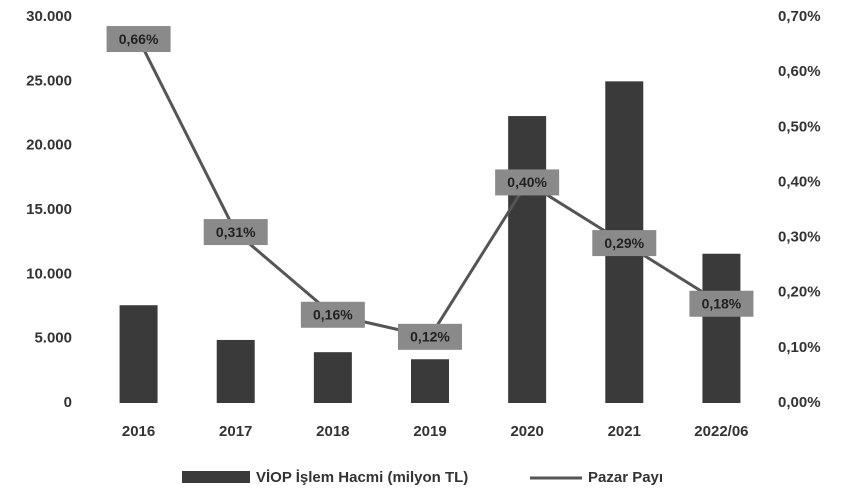 This screenshot has height=498, width=844. Describe the element at coordinates (799, 71) in the screenshot. I see `y2-tick-label: 0,60%` at that location.